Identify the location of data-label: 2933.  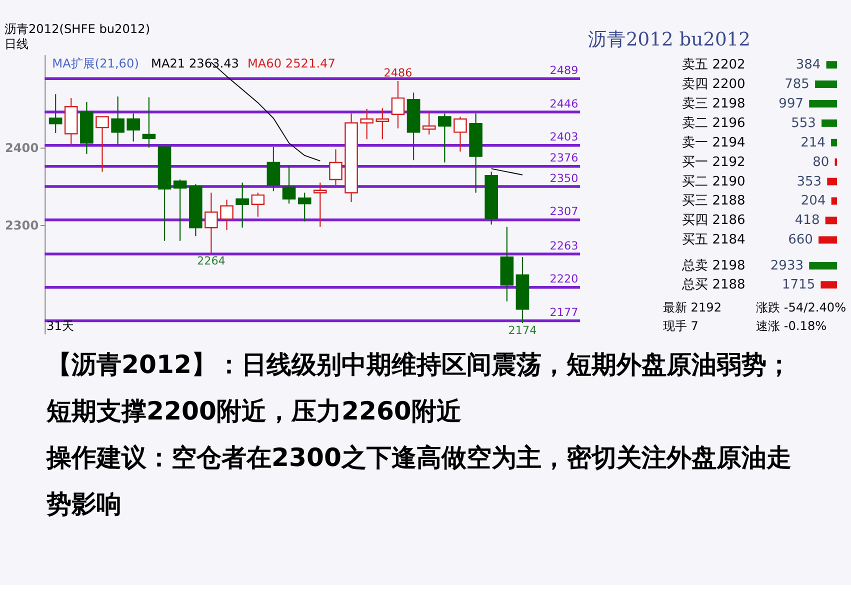
(787, 266).